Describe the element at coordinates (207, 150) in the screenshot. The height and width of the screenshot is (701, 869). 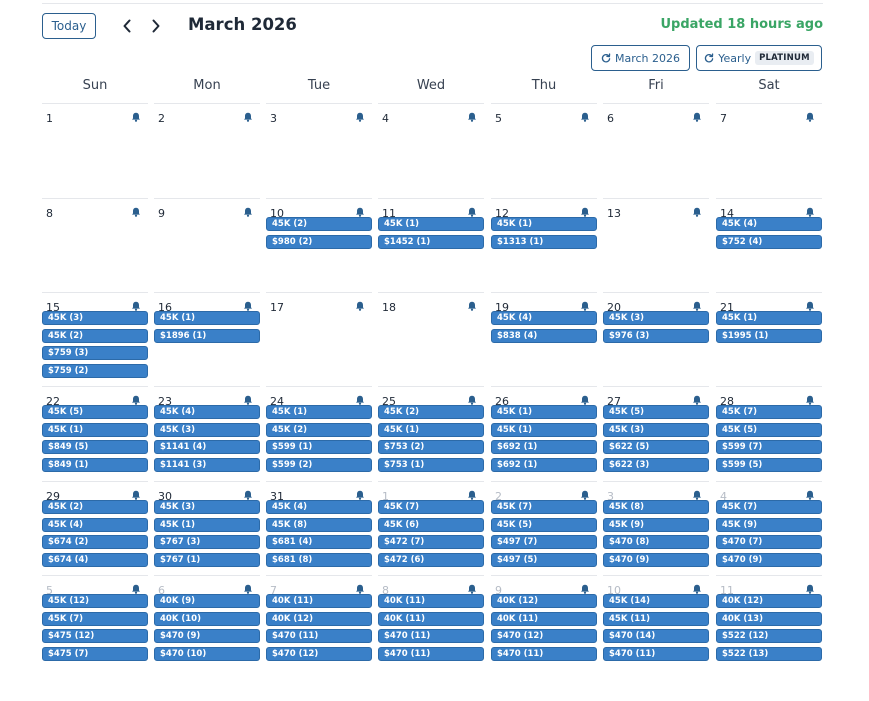
I see `day-cell: 2` at that location.